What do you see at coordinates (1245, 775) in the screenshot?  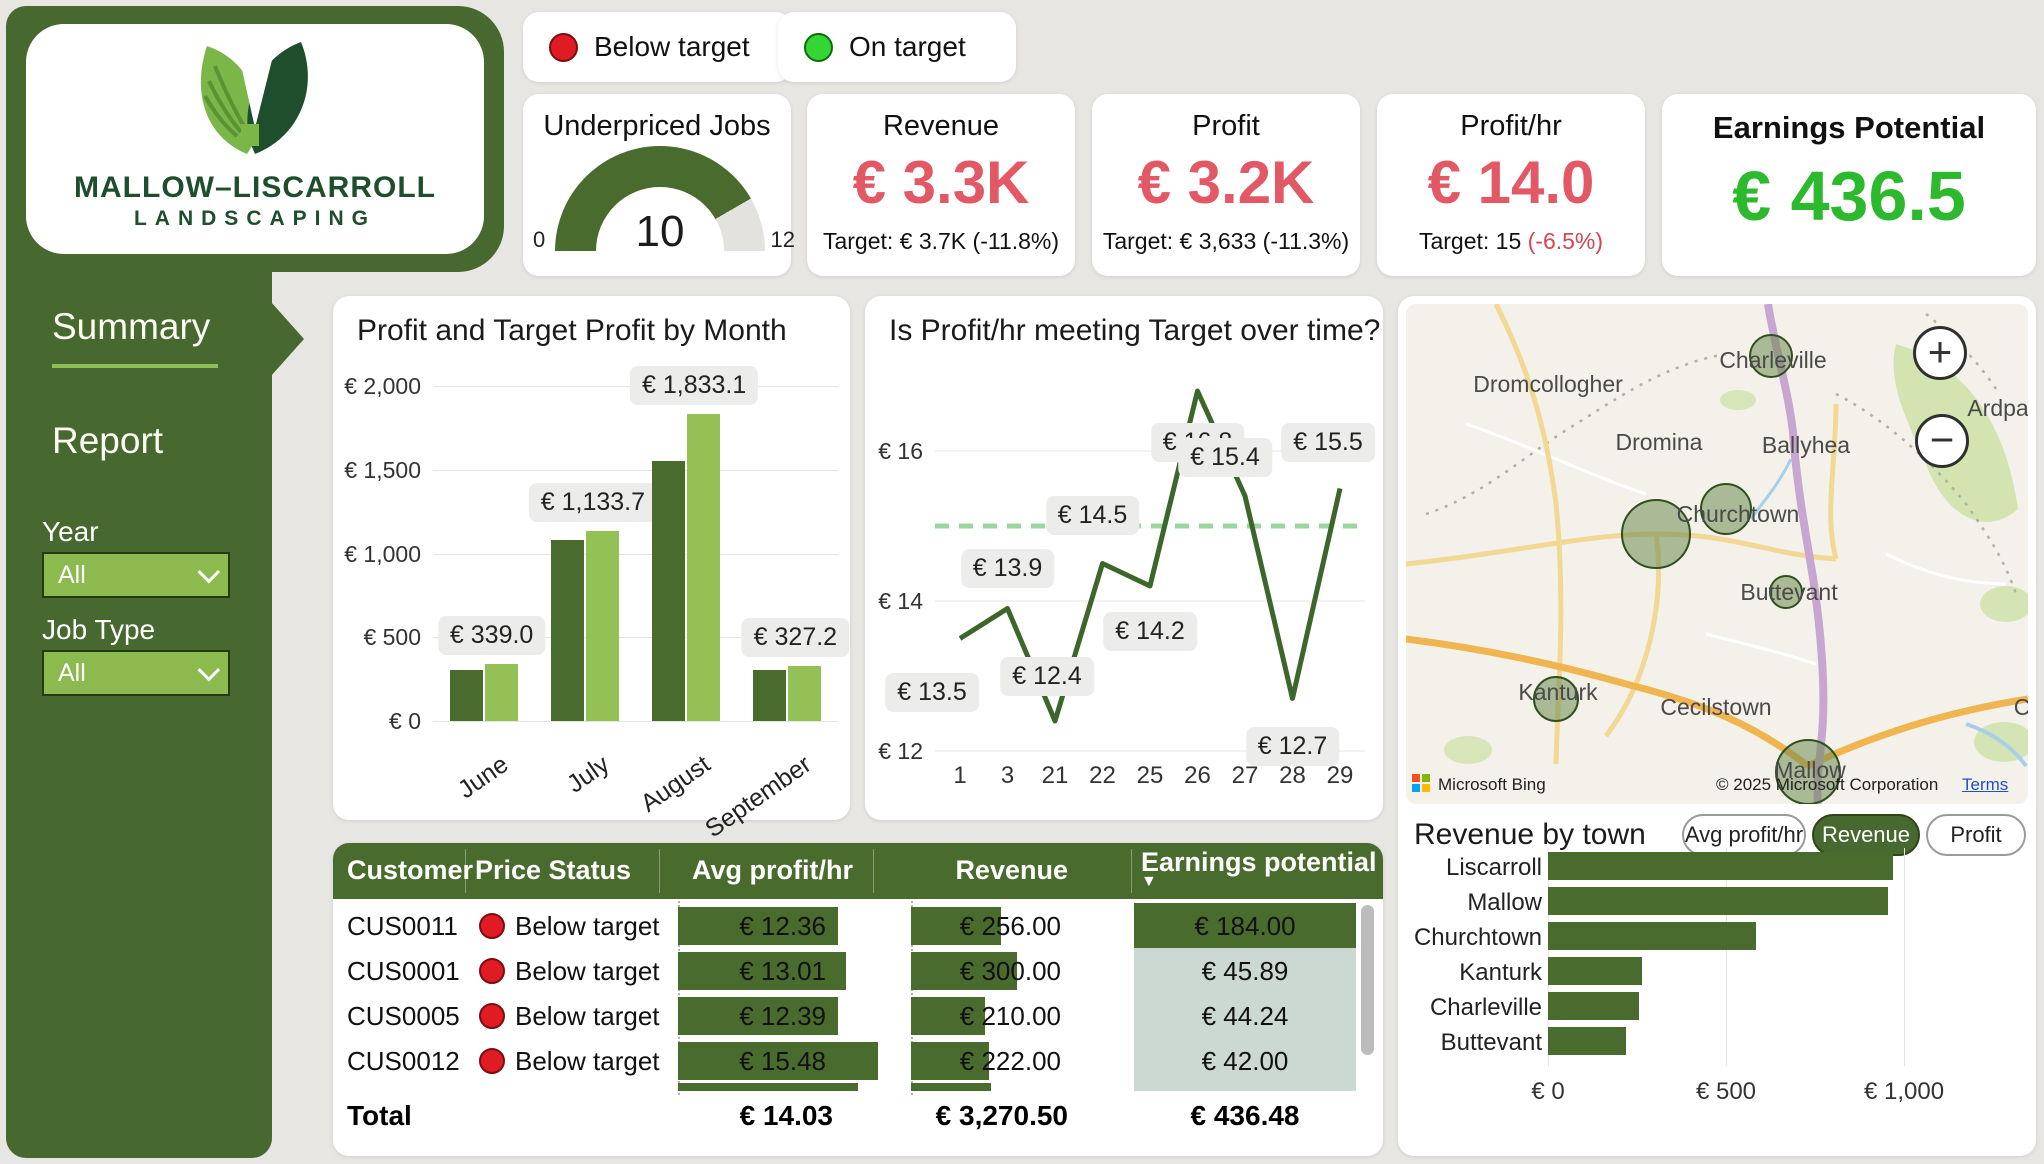 I see `svg-text: 27` at bounding box center [1245, 775].